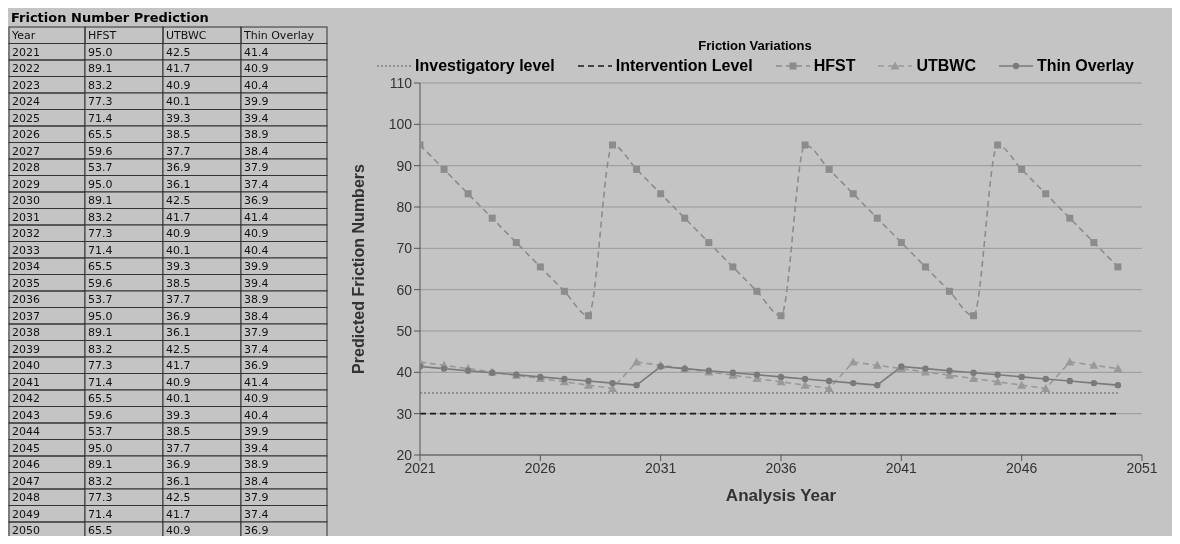  What do you see at coordinates (404, 454) in the screenshot?
I see `y-tick-label: 20` at bounding box center [404, 454].